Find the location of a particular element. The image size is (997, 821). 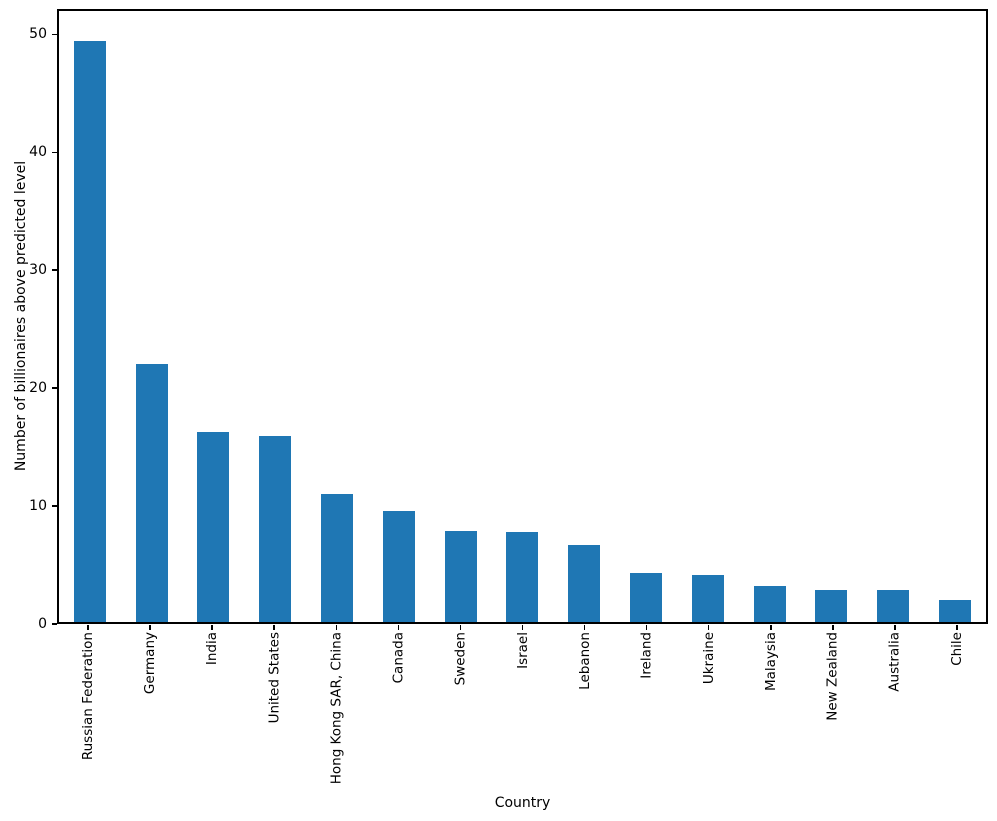

y-tick-label: 50 is located at coordinates (38, 34).